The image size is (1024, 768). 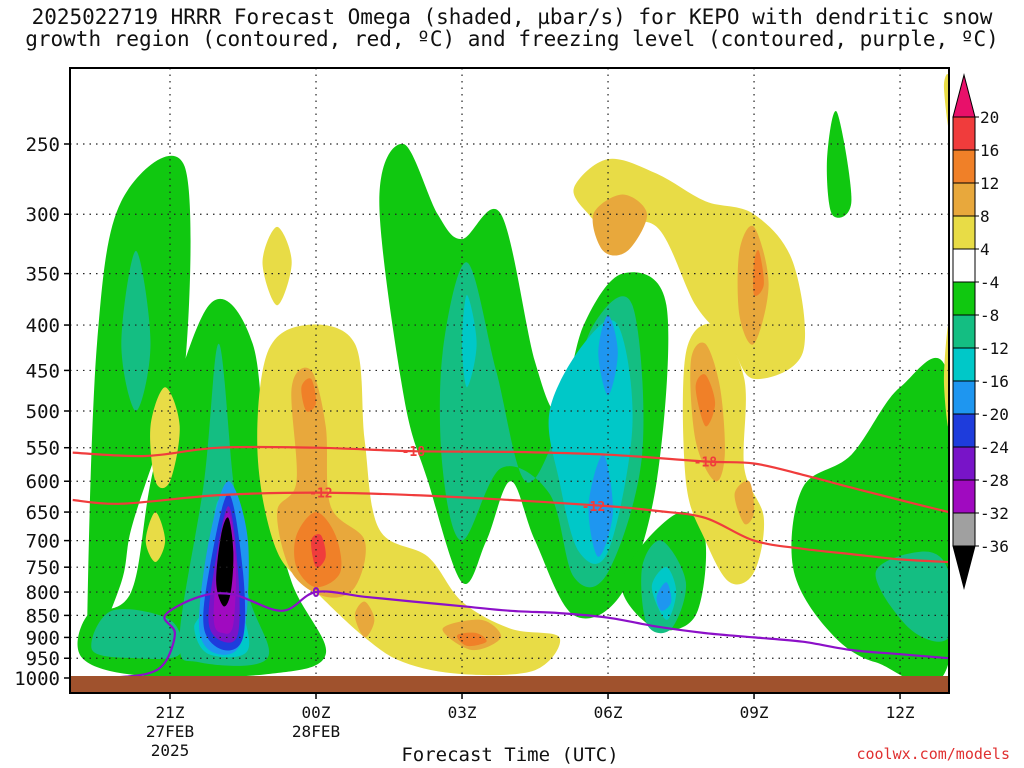 I want to click on colorbar-label-12: -32, so click(x=994, y=513).